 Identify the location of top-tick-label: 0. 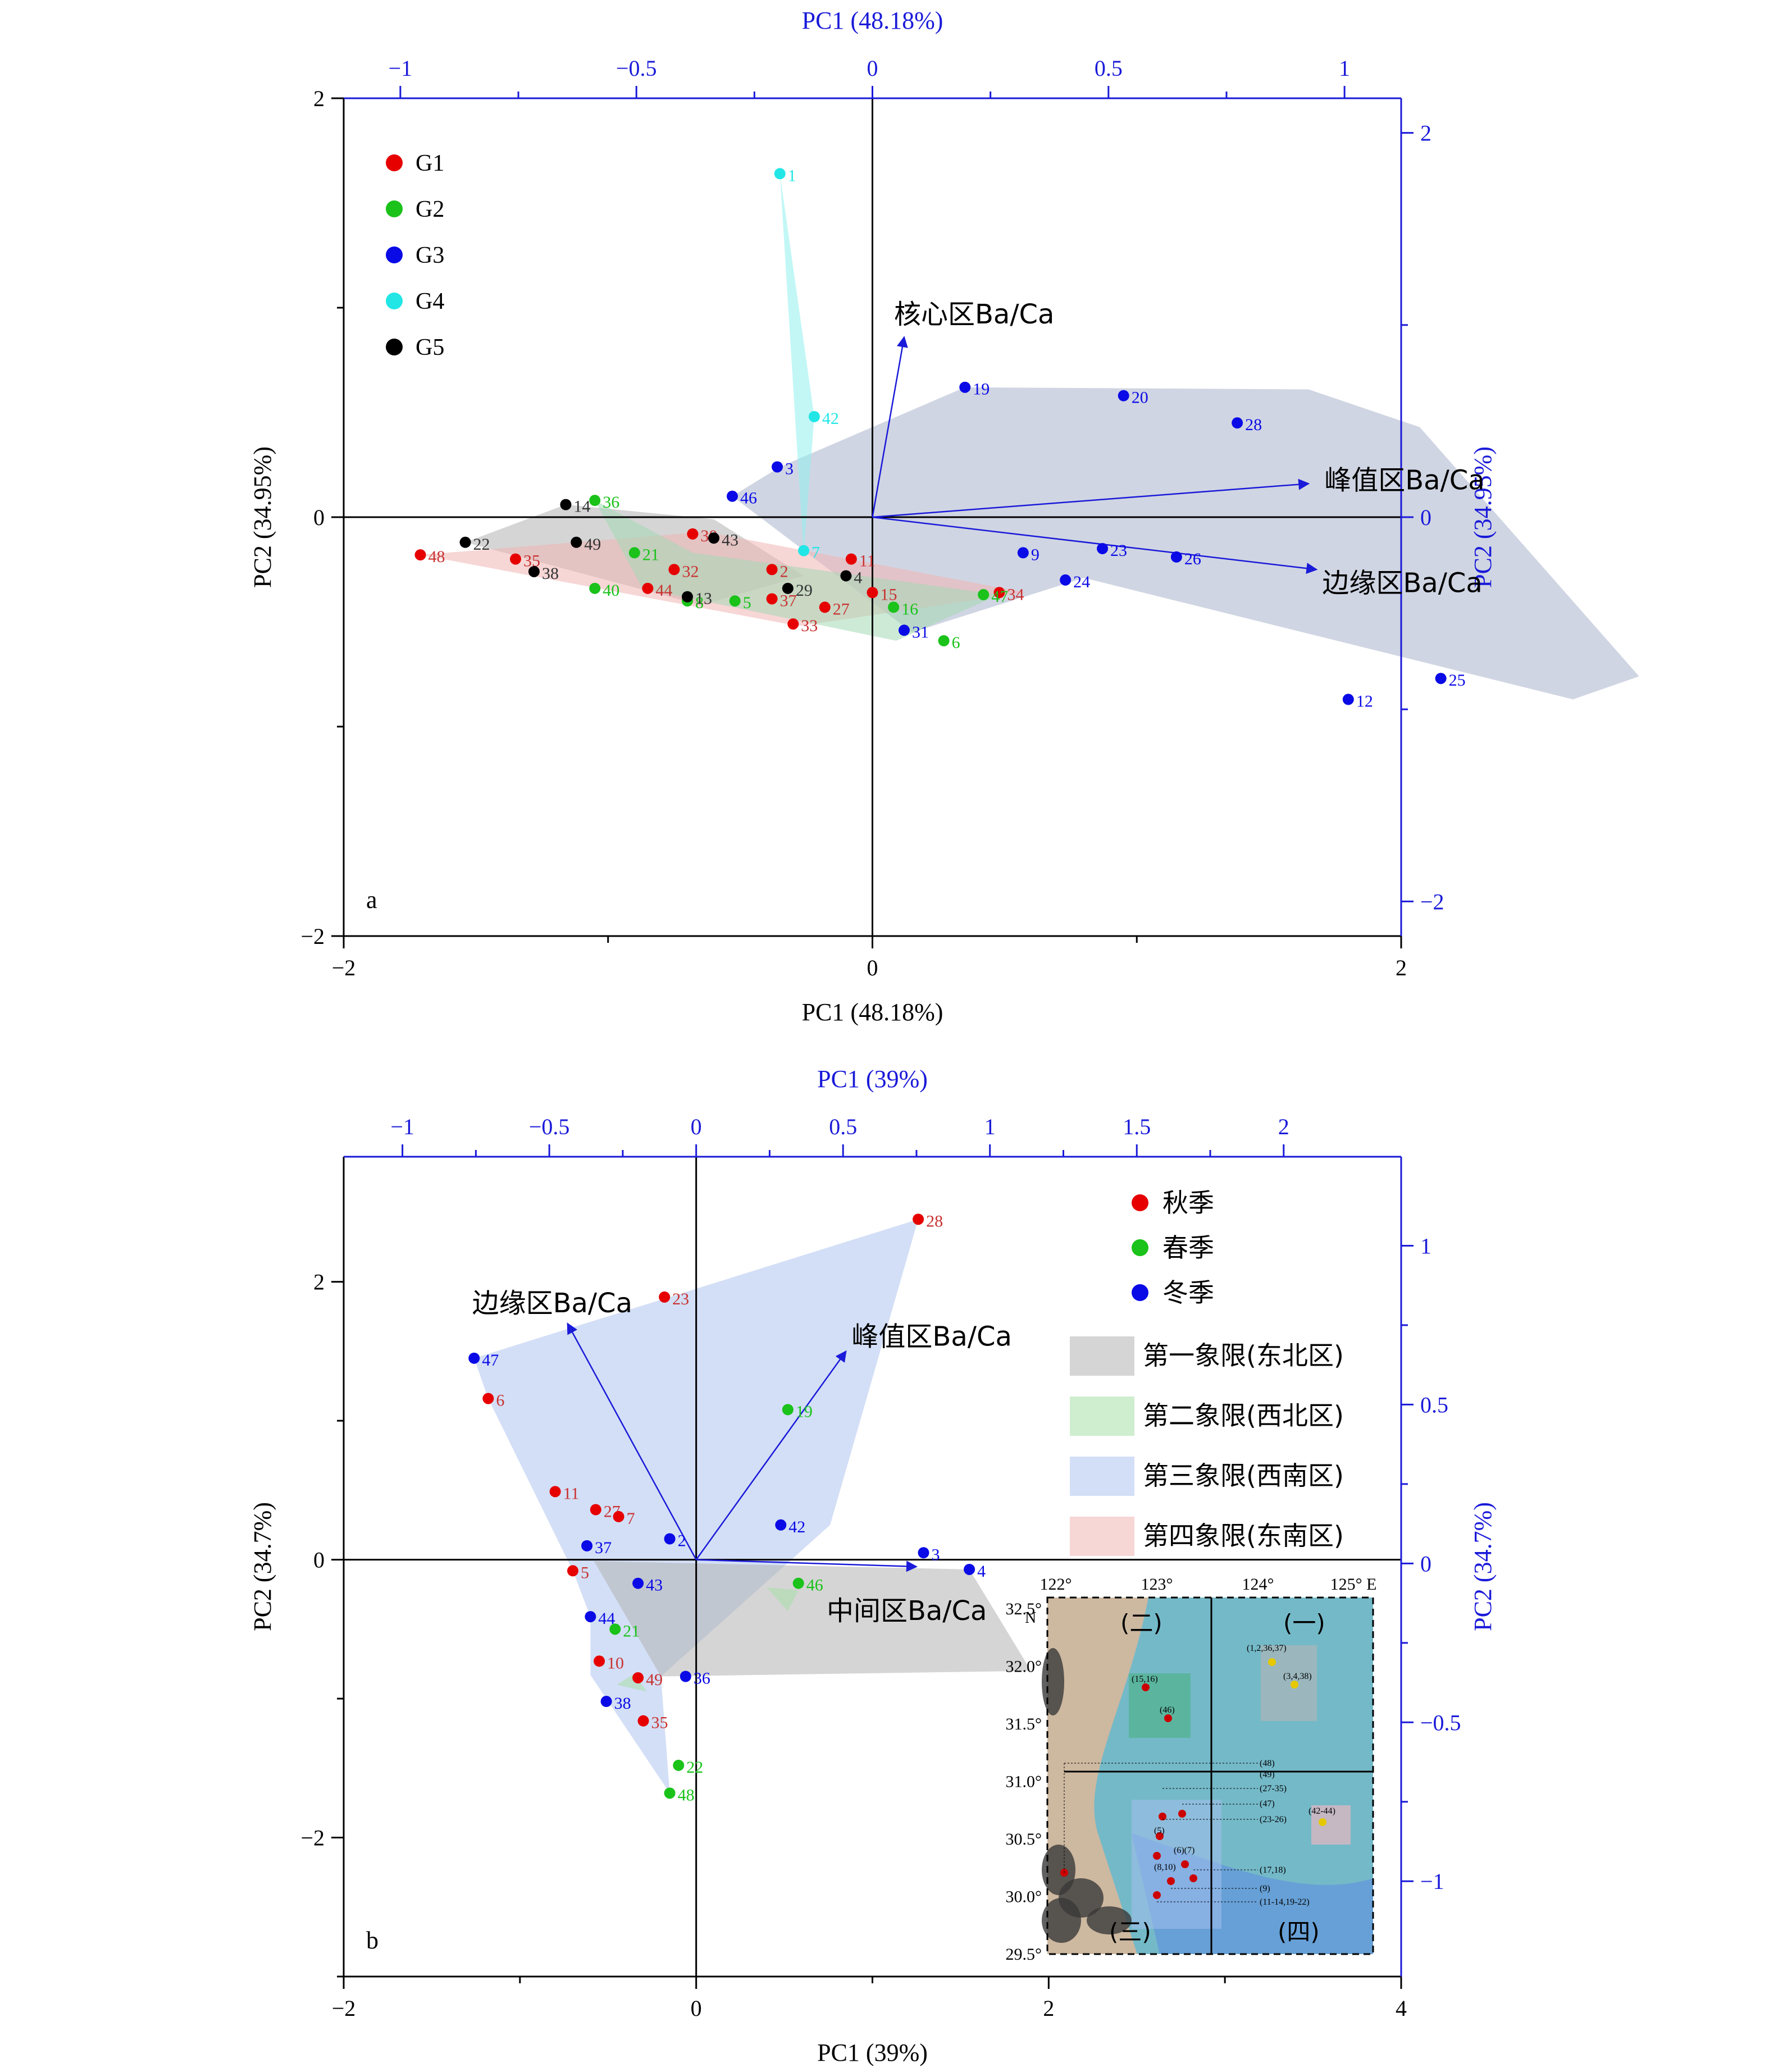
(872, 68).